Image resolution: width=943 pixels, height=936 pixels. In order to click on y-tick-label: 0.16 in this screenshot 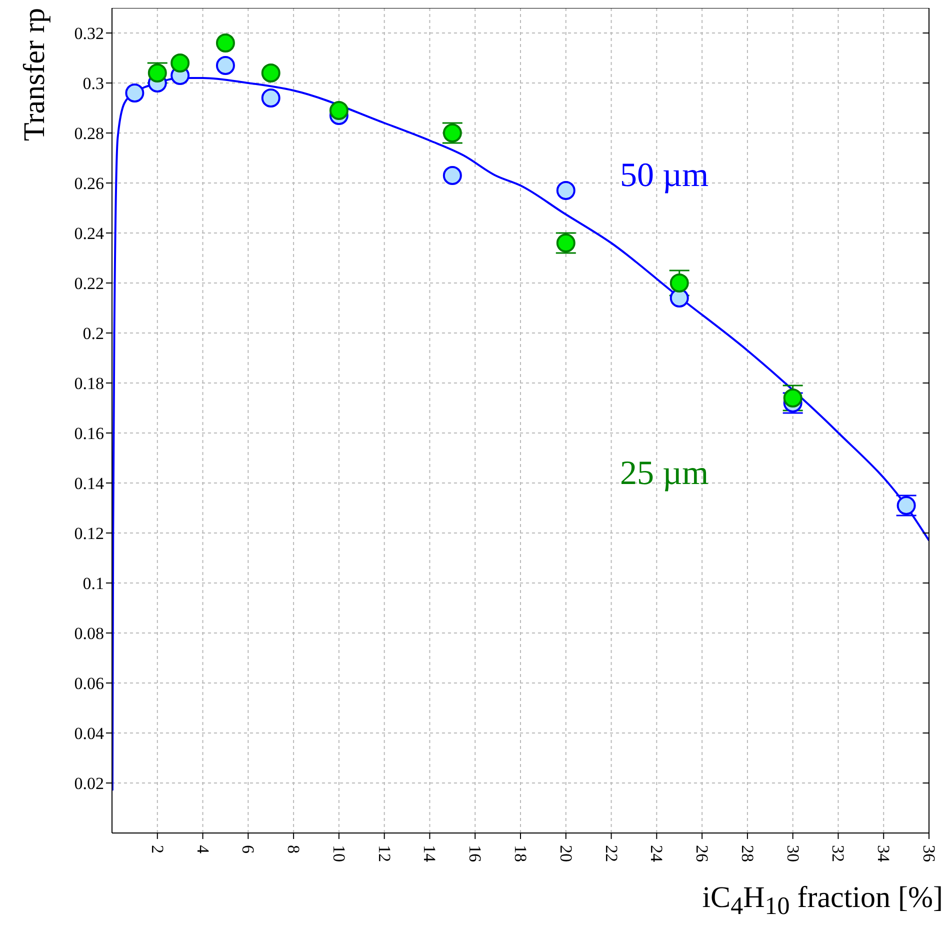, I will do `click(89, 434)`.